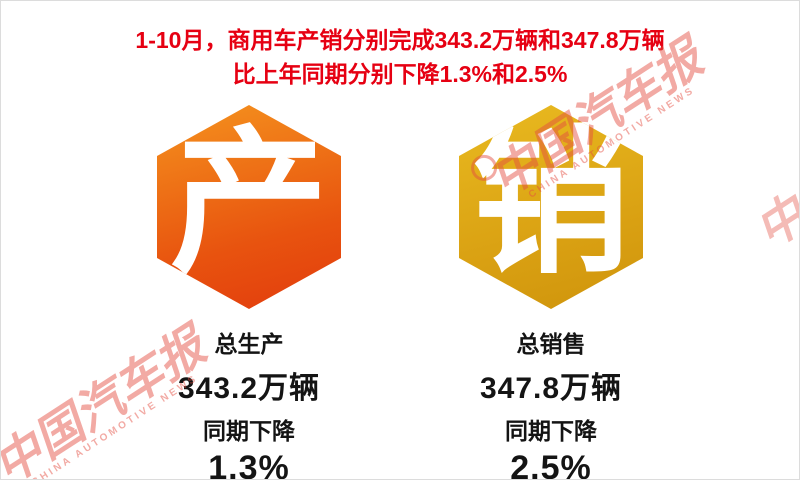 Image resolution: width=800 pixels, height=480 pixels. Describe the element at coordinates (551, 203) in the screenshot. I see `sales-hex-character: 销` at that location.